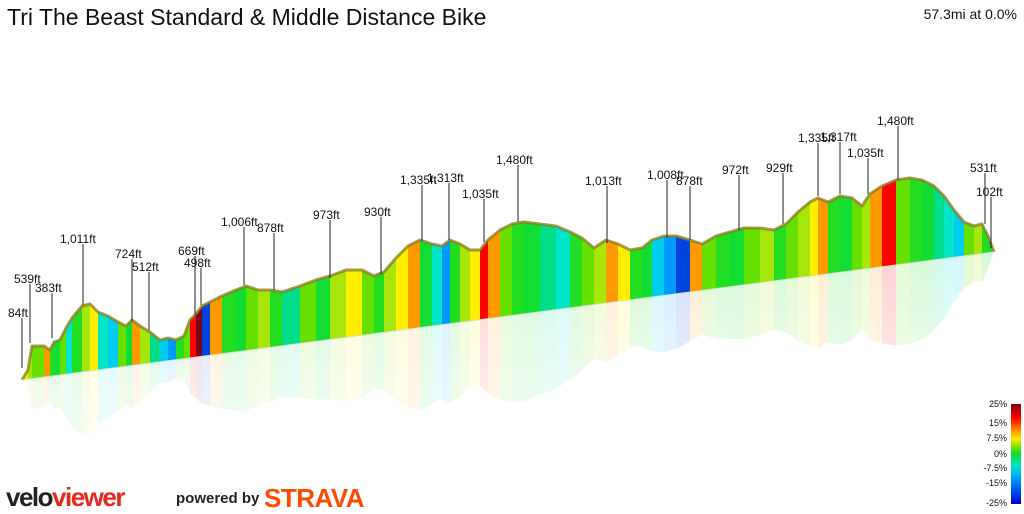 Image resolution: width=1024 pixels, height=514 pixels. What do you see at coordinates (30, 497) in the screenshot?
I see `logo-part-velo: velo` at bounding box center [30, 497].